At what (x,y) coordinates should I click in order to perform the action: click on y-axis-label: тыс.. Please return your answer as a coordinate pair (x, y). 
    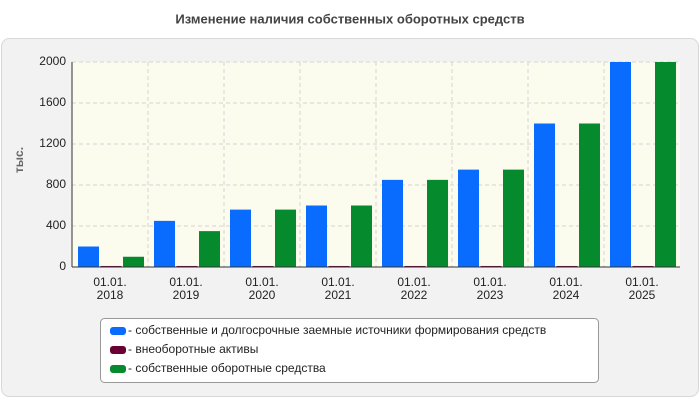
    Looking at the image, I should click on (19, 160).